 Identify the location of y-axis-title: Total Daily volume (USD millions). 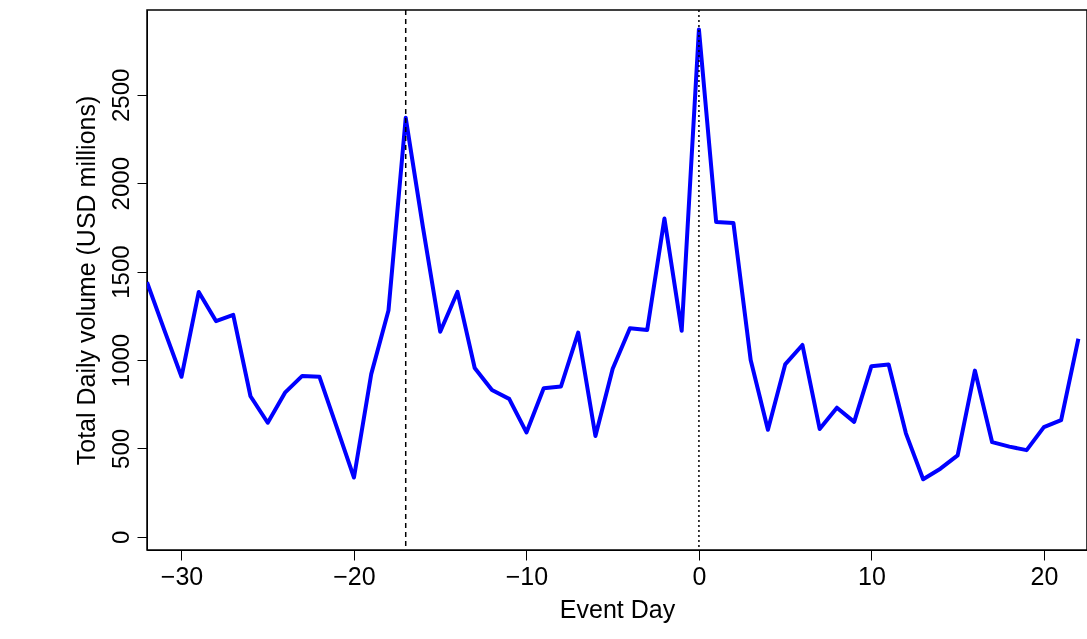
(85, 280).